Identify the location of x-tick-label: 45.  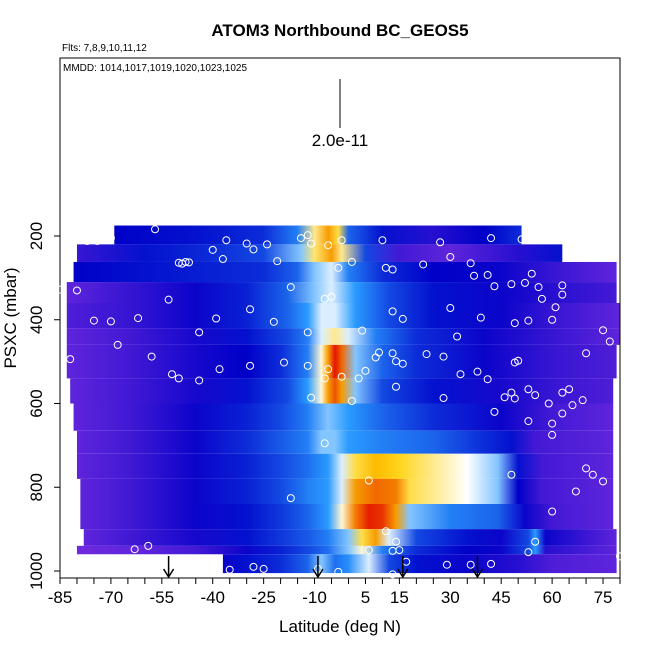
(501, 597).